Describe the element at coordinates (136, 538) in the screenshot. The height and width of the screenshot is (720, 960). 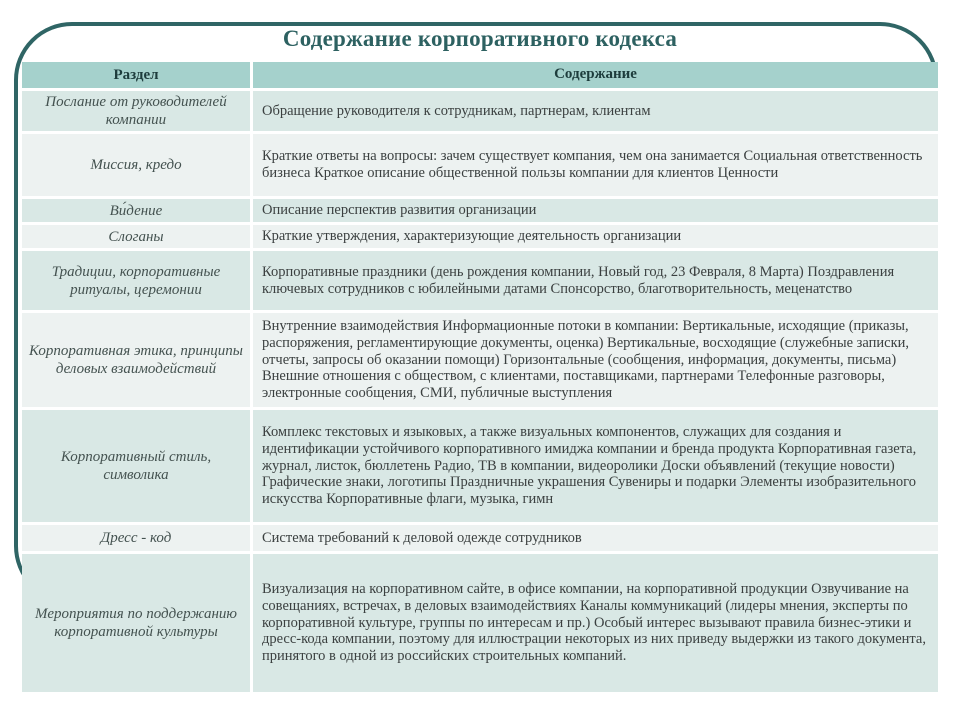
I see `section-cell: Дресс - код` at that location.